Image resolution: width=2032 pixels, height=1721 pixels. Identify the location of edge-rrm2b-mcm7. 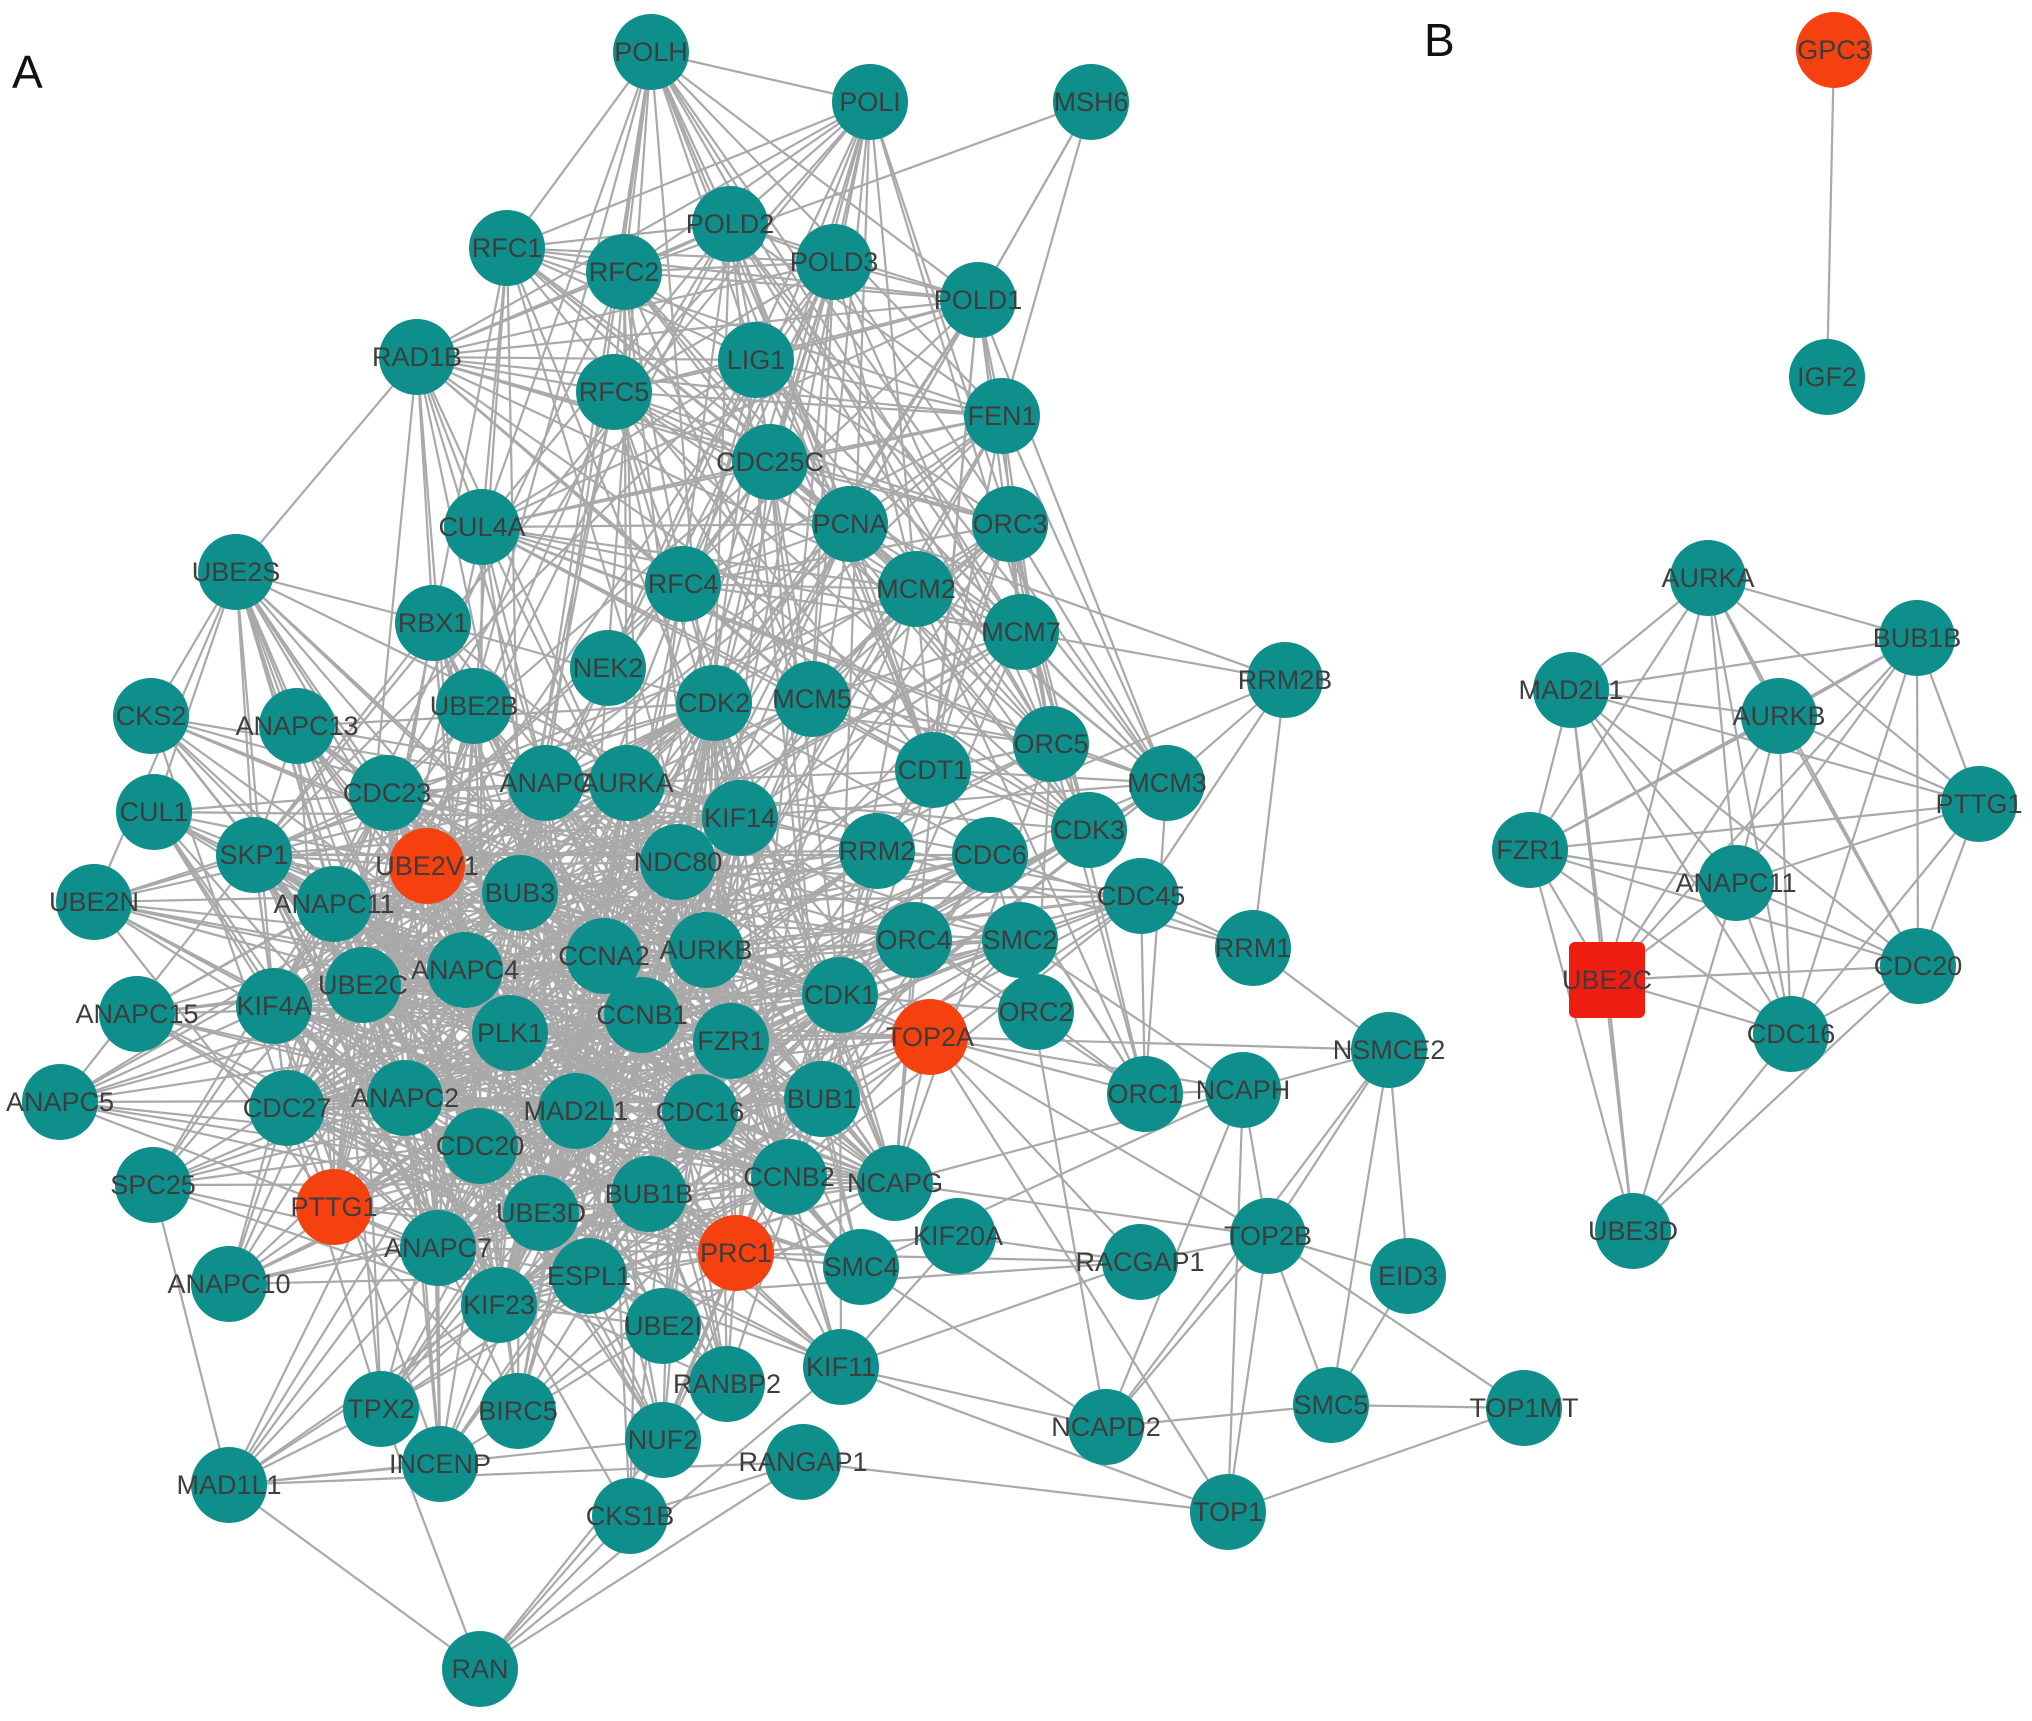
(1153, 656).